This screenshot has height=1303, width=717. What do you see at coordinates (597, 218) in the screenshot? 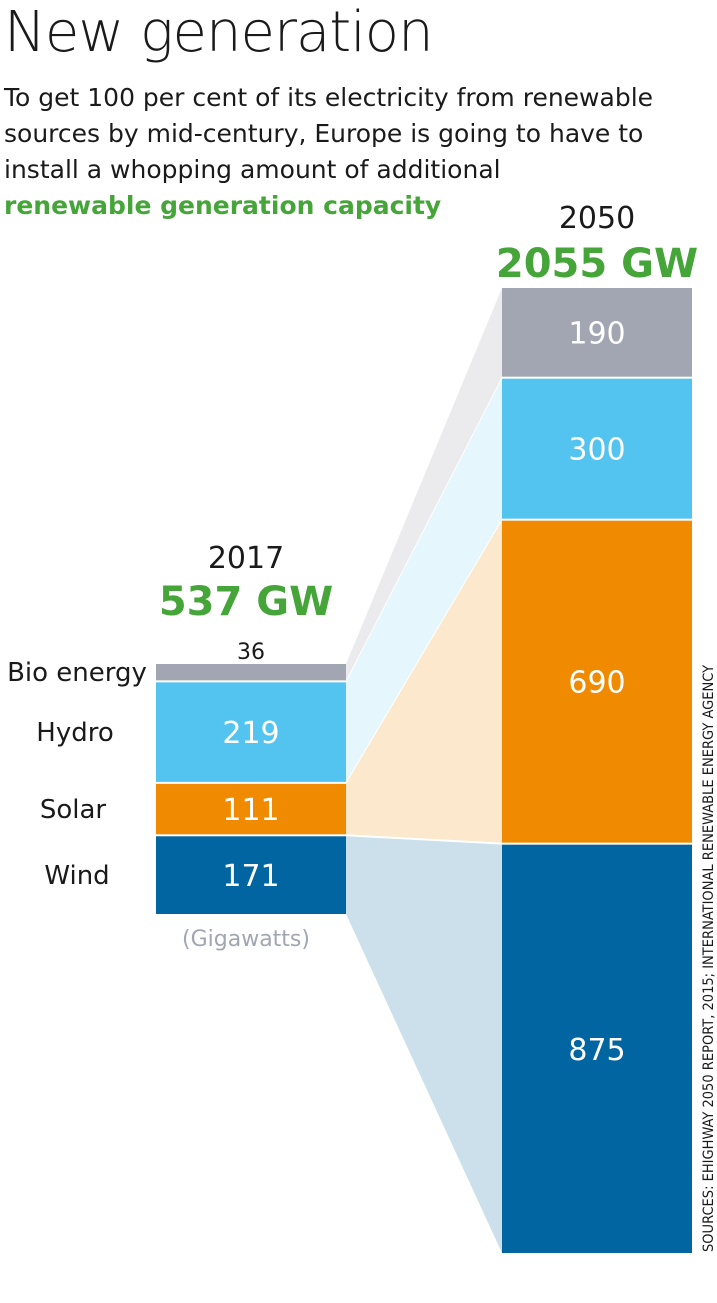
I see `year-label-2050: 2050` at bounding box center [597, 218].